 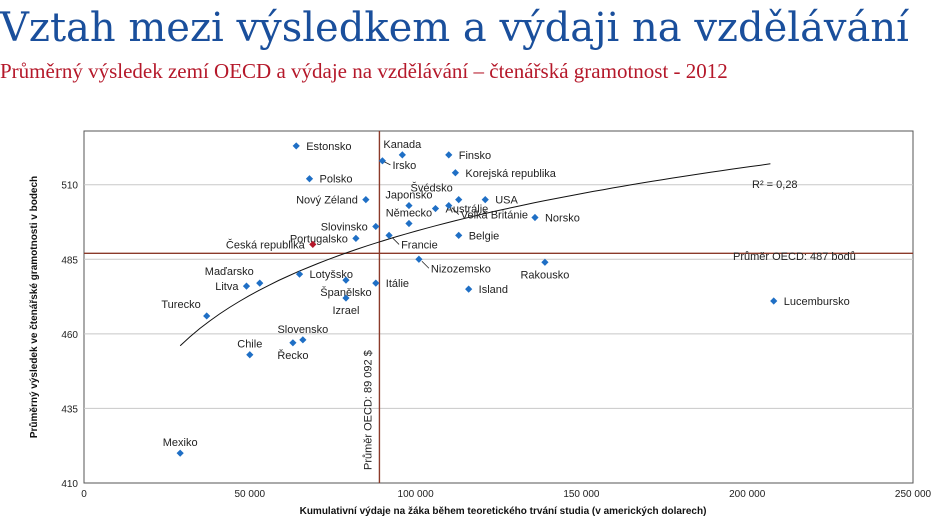 I want to click on point-label-turecko: Turecko, so click(x=180, y=305).